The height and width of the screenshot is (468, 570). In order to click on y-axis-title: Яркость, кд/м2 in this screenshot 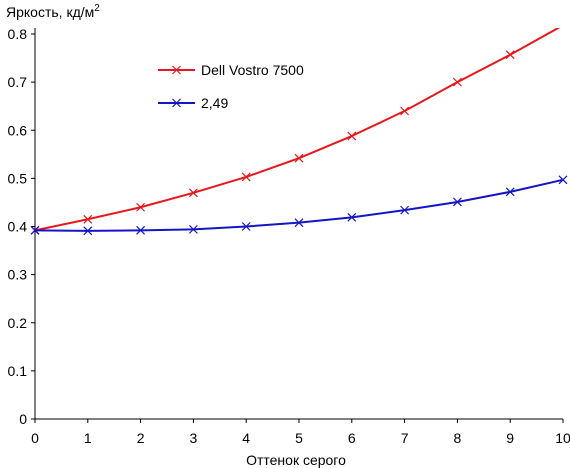, I will do `click(53, 11)`.